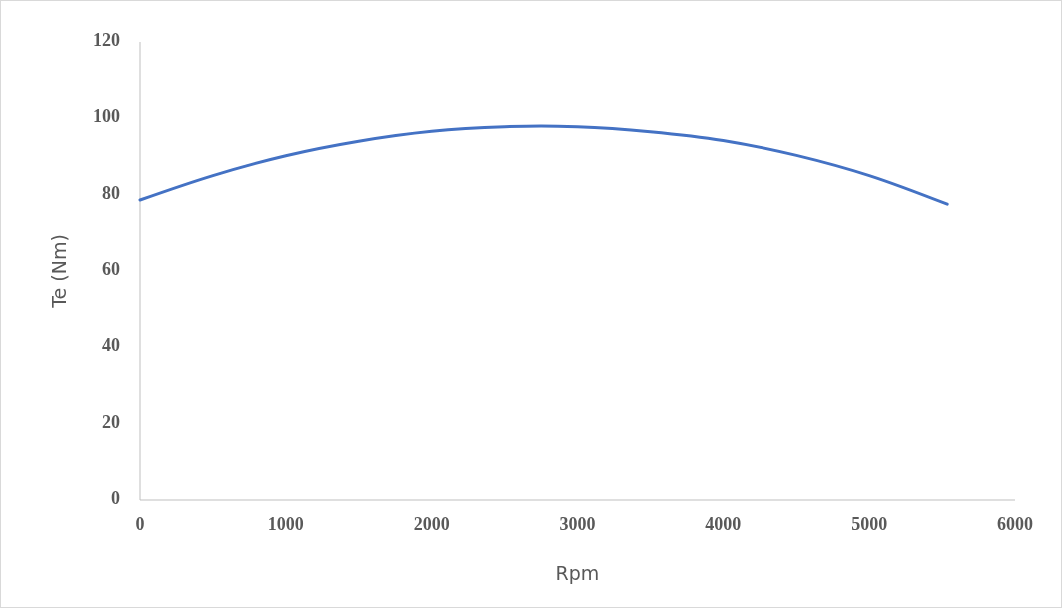  I want to click on x-axis-title: Rpm, so click(577, 573).